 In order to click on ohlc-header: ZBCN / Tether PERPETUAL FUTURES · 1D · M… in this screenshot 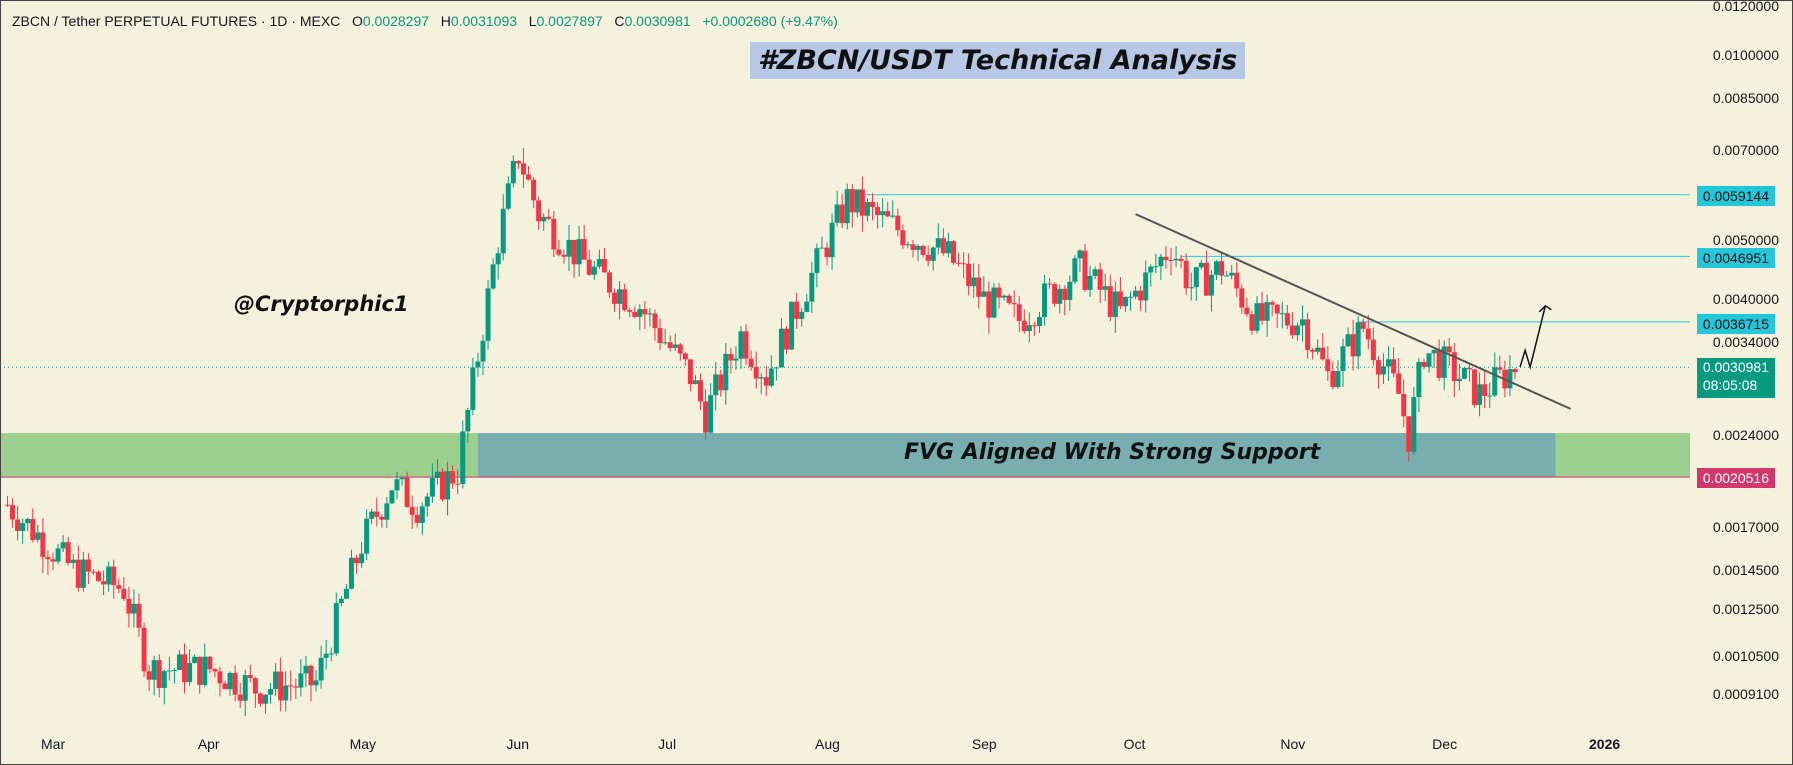, I will do `click(425, 21)`.